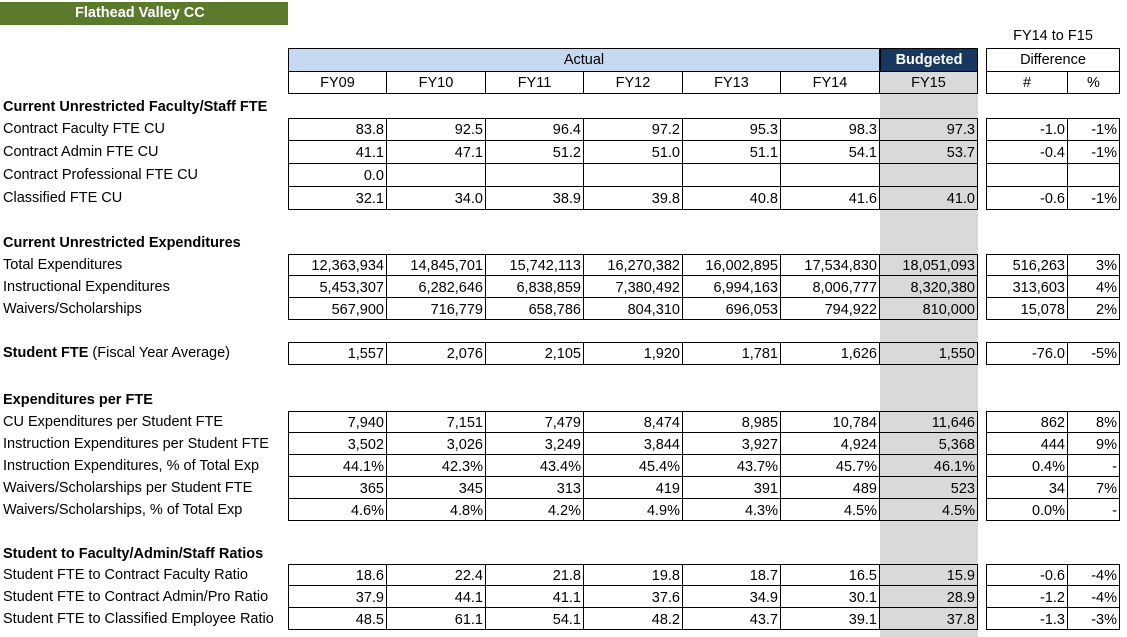 This screenshot has height=637, width=1127. What do you see at coordinates (436, 444) in the screenshot?
I see `table-cell: 3,026` at bounding box center [436, 444].